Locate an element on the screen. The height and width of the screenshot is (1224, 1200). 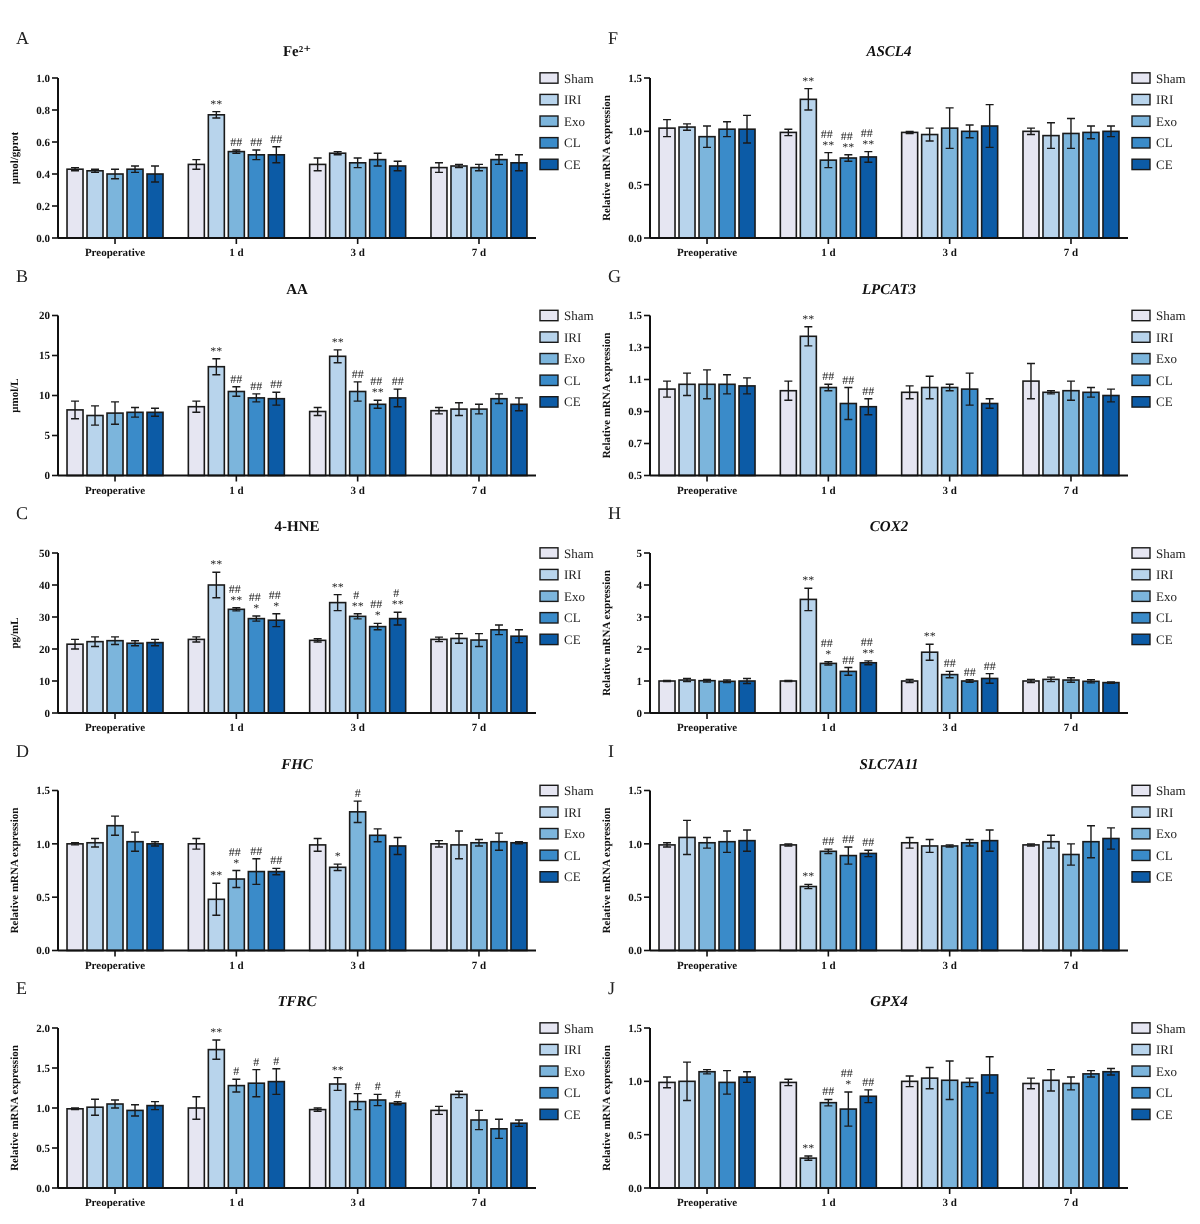
text: F is located at coordinates (613, 38).